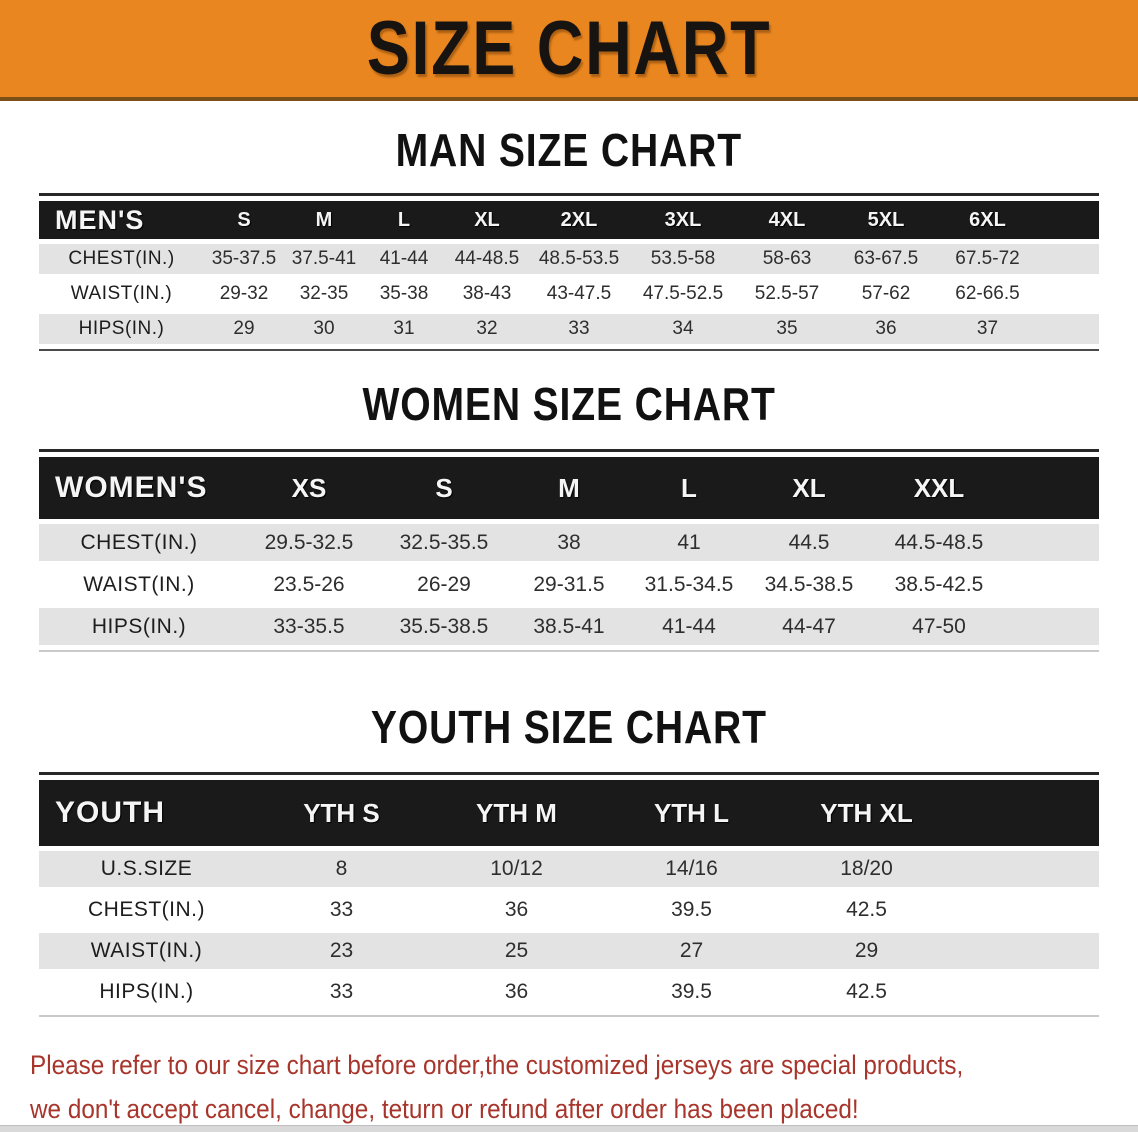 This screenshot has width=1138, height=1132. What do you see at coordinates (569, 542) in the screenshot?
I see `size-cell: 38` at bounding box center [569, 542].